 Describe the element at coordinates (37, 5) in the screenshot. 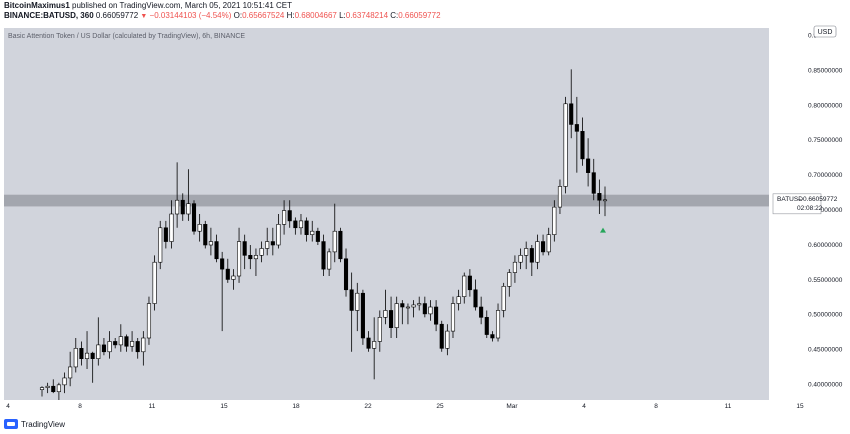

I see `author-name: BitcoinMaximus1` at that location.